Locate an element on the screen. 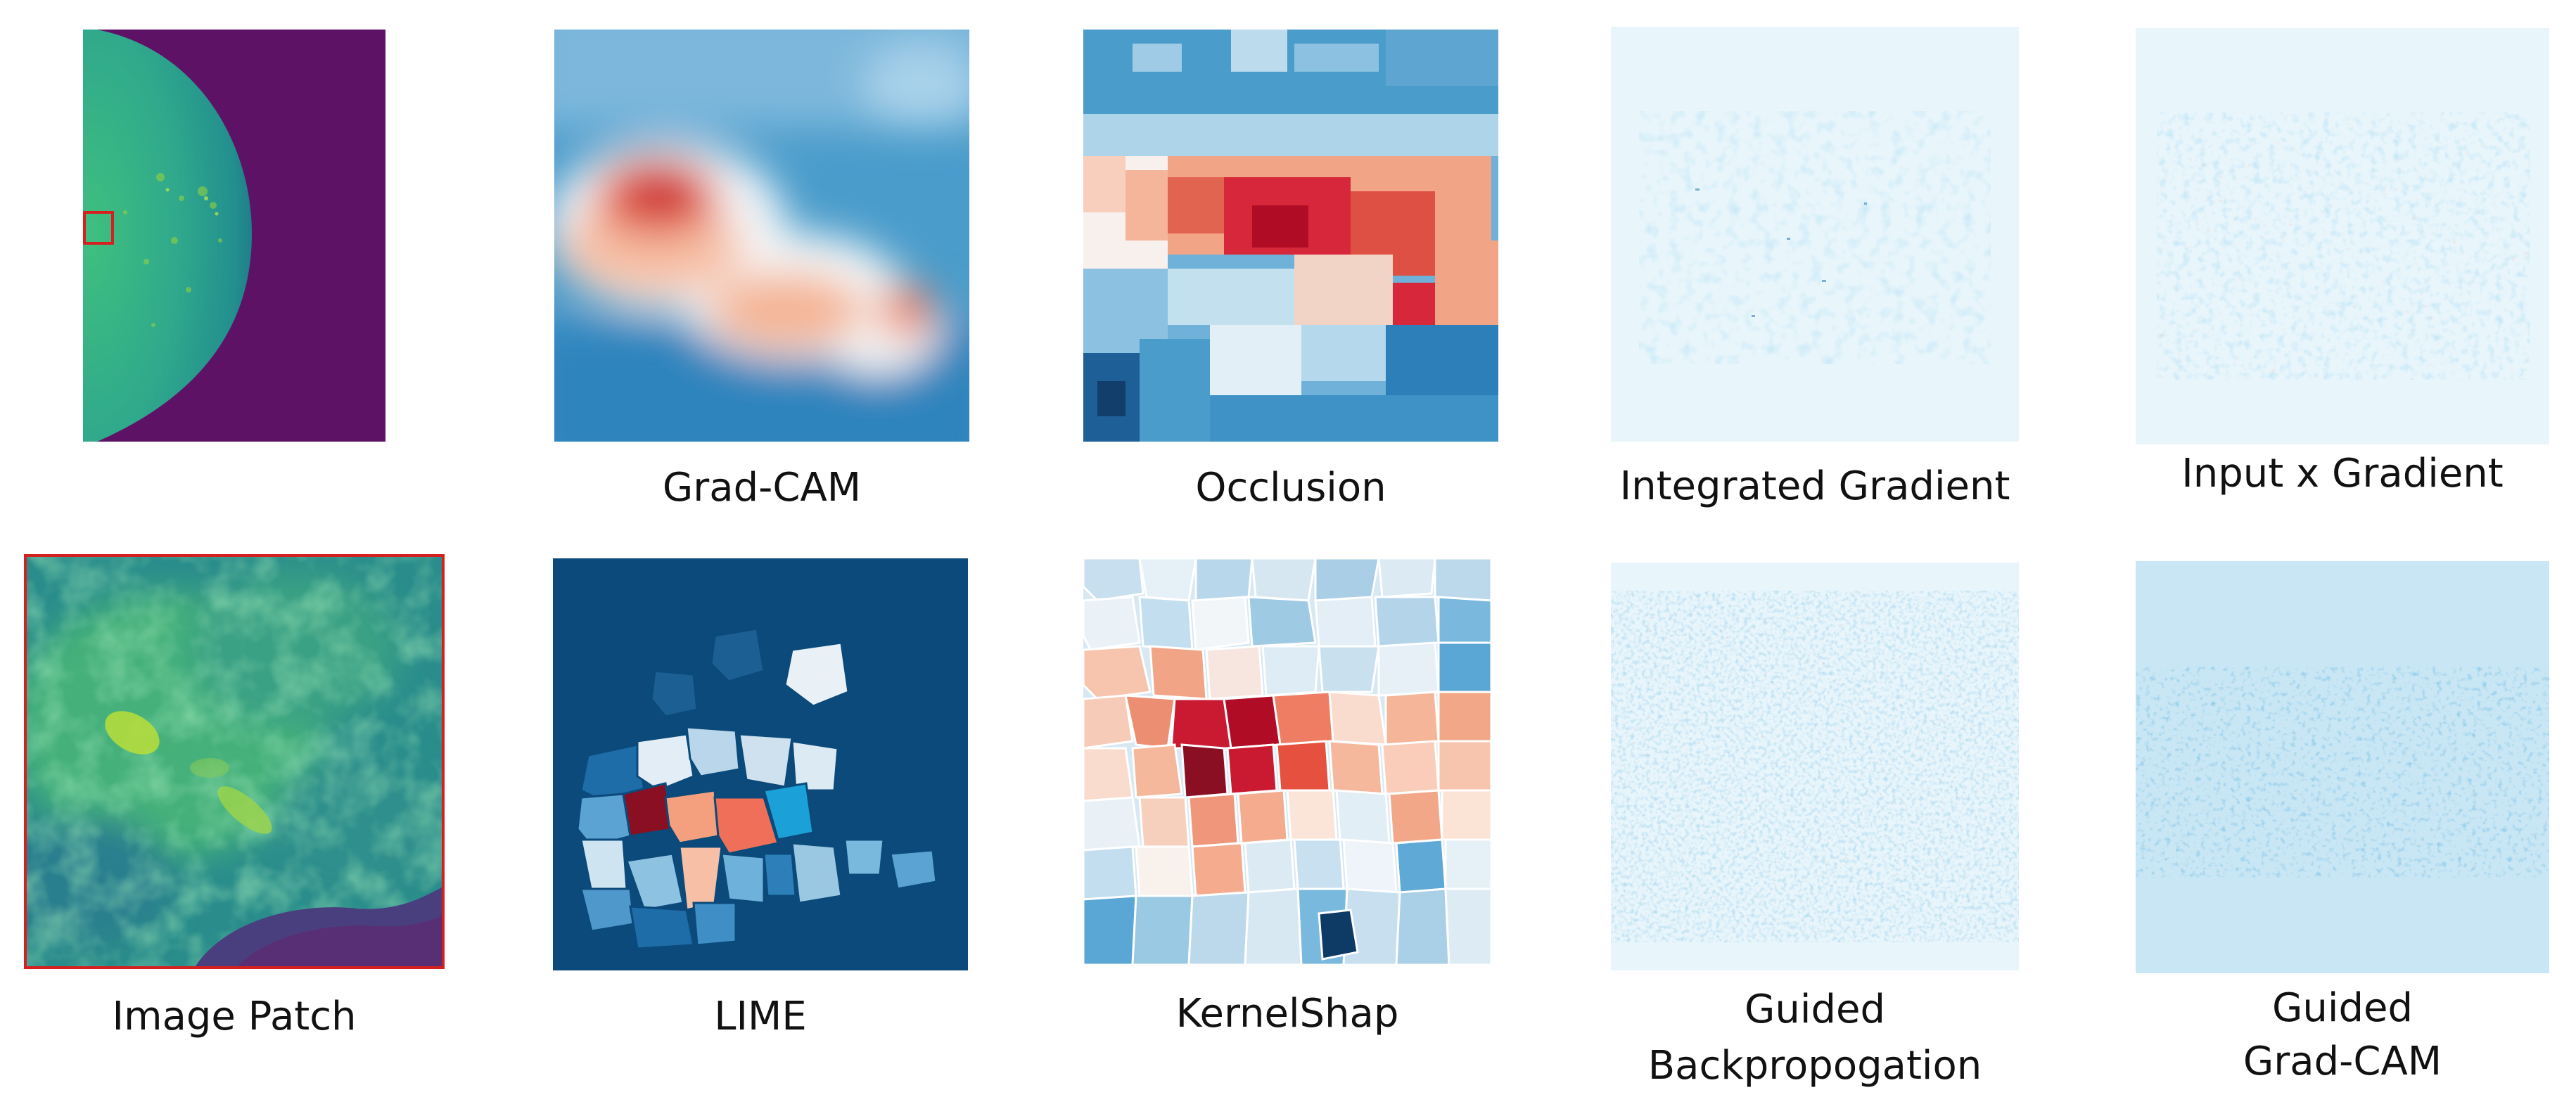 This screenshot has height=1116, width=2576. grad-cam-heatmap is located at coordinates (761, 236).